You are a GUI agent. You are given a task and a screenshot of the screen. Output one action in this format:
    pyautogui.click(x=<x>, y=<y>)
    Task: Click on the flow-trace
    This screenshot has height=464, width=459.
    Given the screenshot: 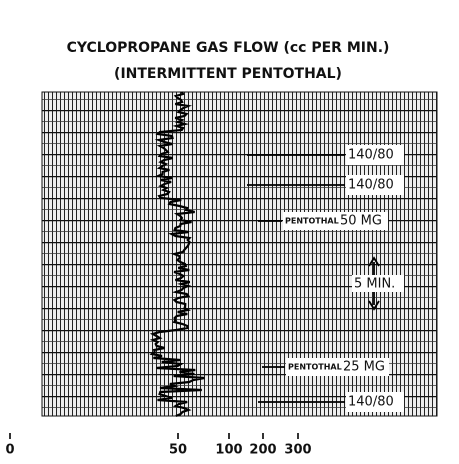 What is the action you would take?
    pyautogui.click(x=177, y=254)
    